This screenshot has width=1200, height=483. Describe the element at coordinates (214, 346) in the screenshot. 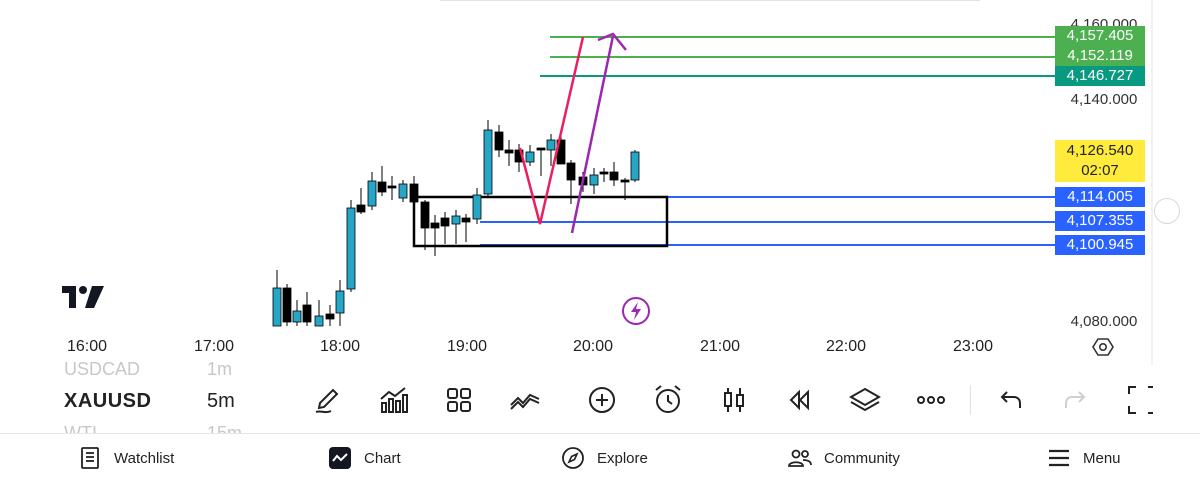

I see `time-label: 17:00` at that location.